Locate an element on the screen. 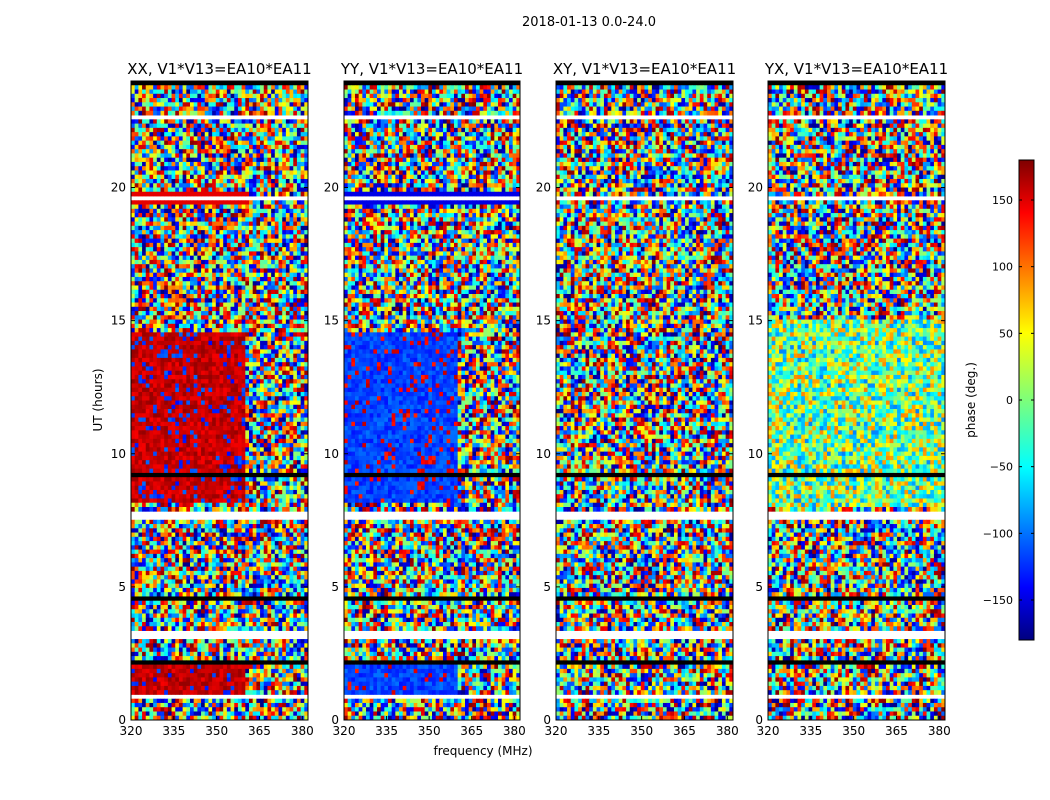 This screenshot has height=800, width=1050. y-axis-label: UT (hours) is located at coordinates (98, 399).